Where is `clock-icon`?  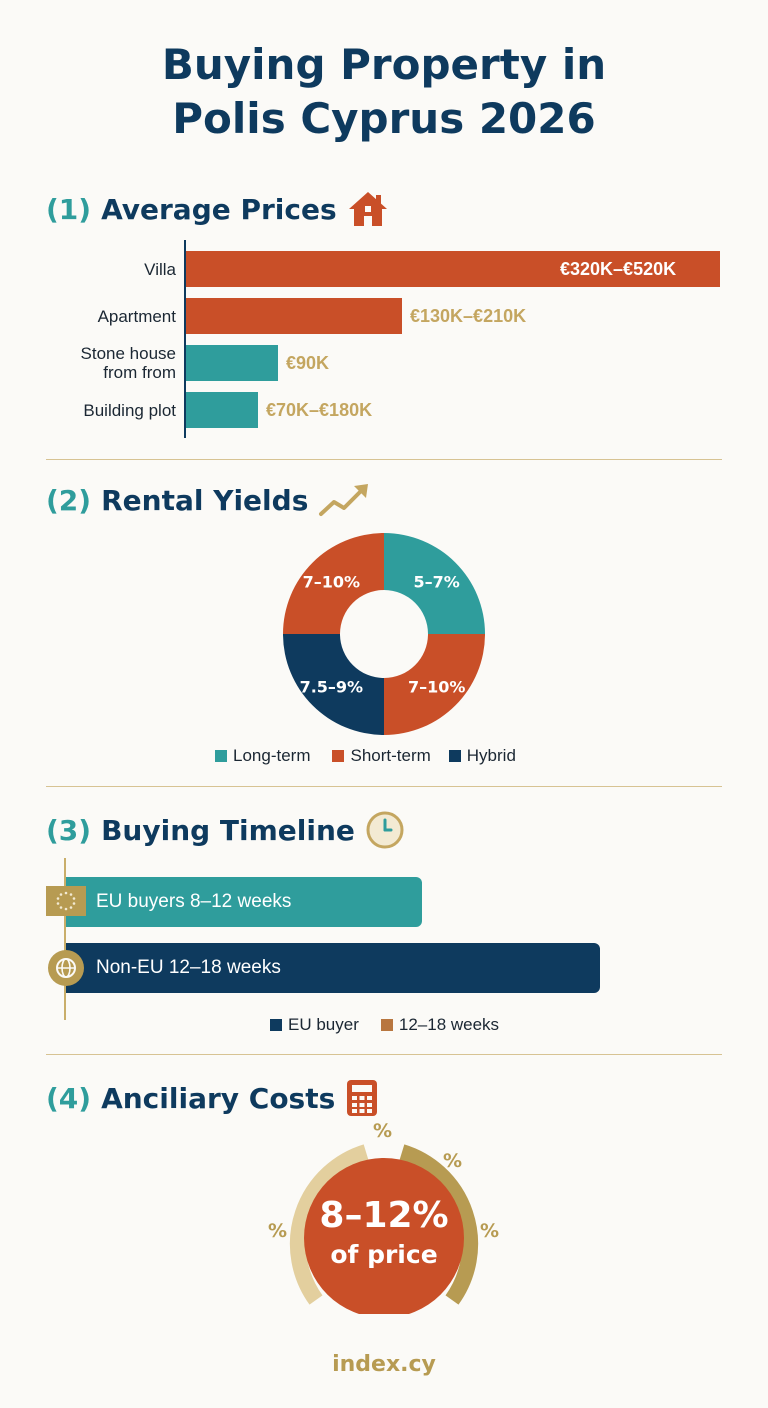 clock-icon is located at coordinates (385, 830).